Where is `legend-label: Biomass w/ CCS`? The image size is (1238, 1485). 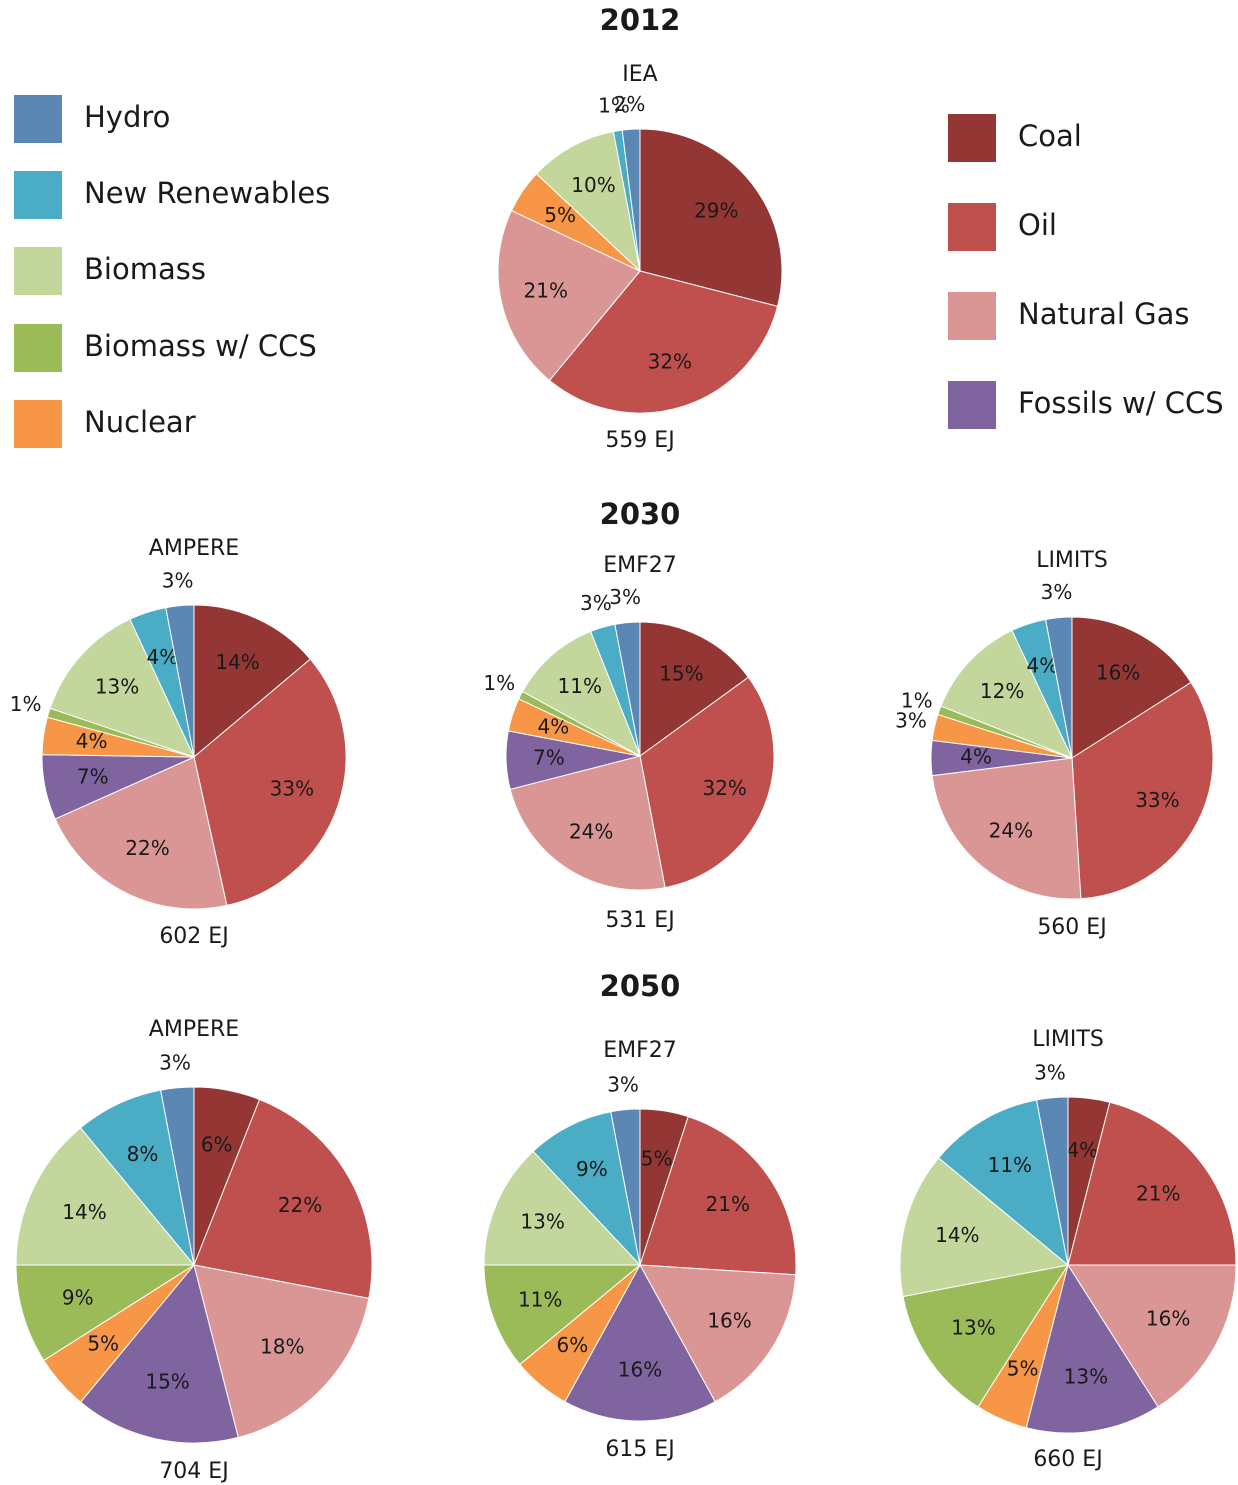 legend-label: Biomass w/ CCS is located at coordinates (200, 346).